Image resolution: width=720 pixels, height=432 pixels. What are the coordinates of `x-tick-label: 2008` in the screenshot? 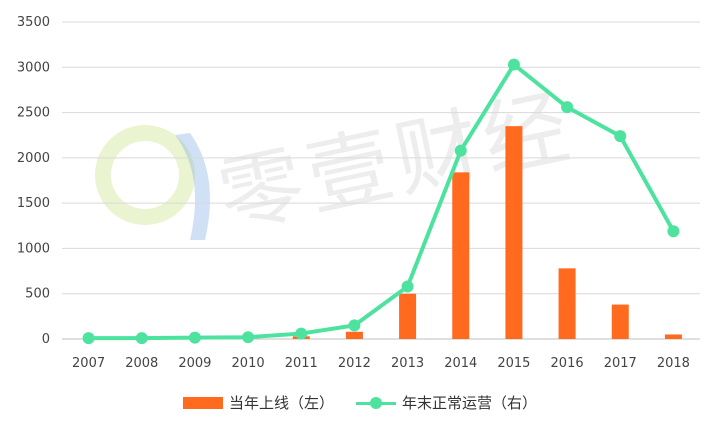 It's located at (141, 363).